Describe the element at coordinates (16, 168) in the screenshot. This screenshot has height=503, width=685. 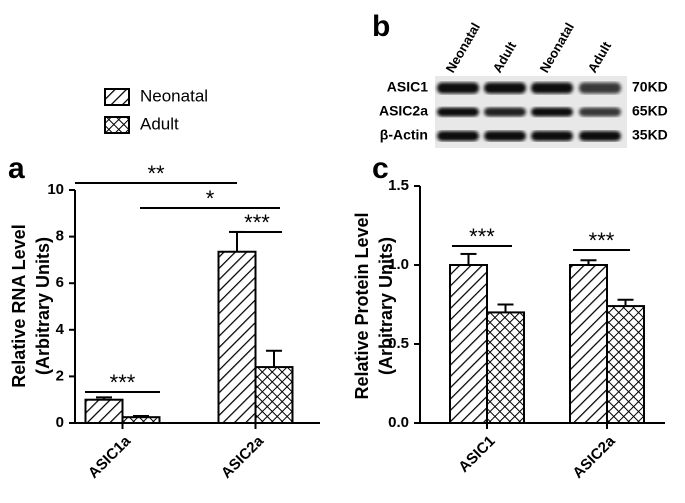
I see `panel-label: a` at that location.